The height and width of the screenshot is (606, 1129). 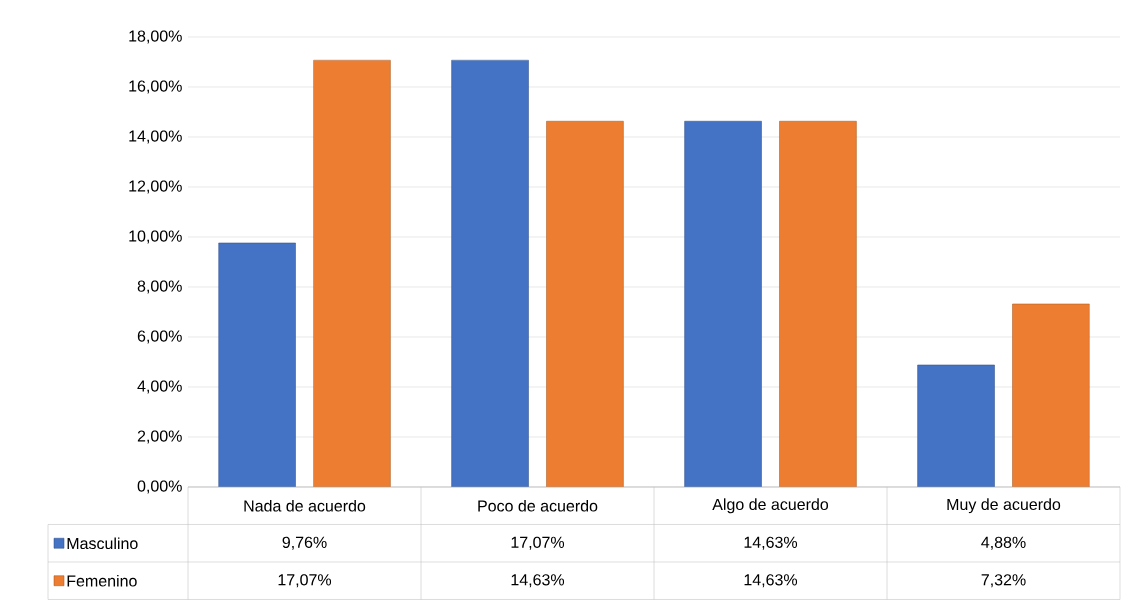 What do you see at coordinates (159, 337) in the screenshot?
I see `y-tick-label: 6,00%` at bounding box center [159, 337].